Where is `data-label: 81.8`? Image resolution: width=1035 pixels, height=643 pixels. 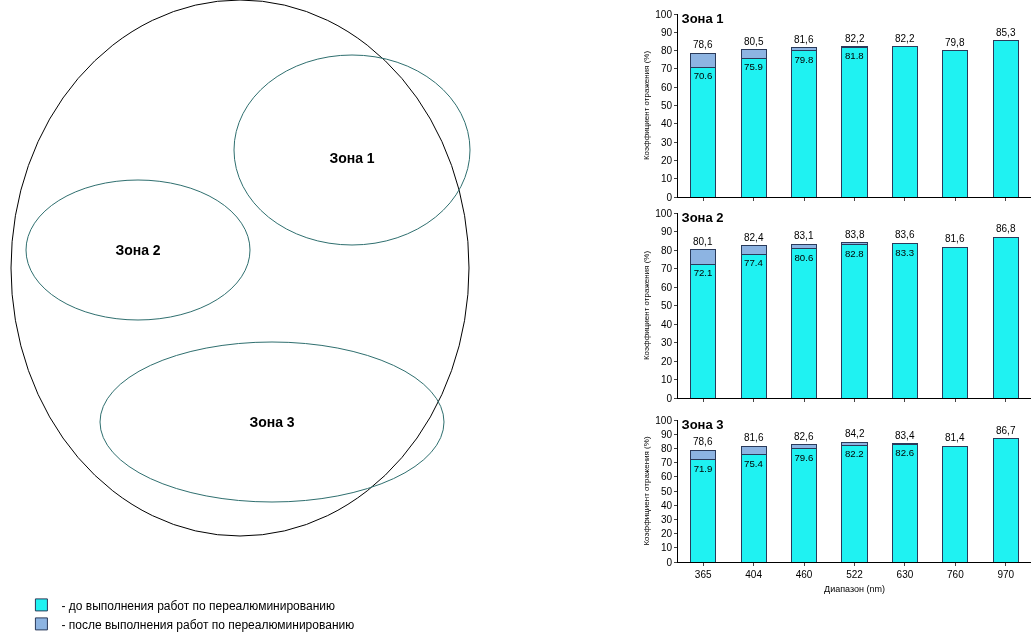
data-label: 81.8 is located at coordinates (854, 55).